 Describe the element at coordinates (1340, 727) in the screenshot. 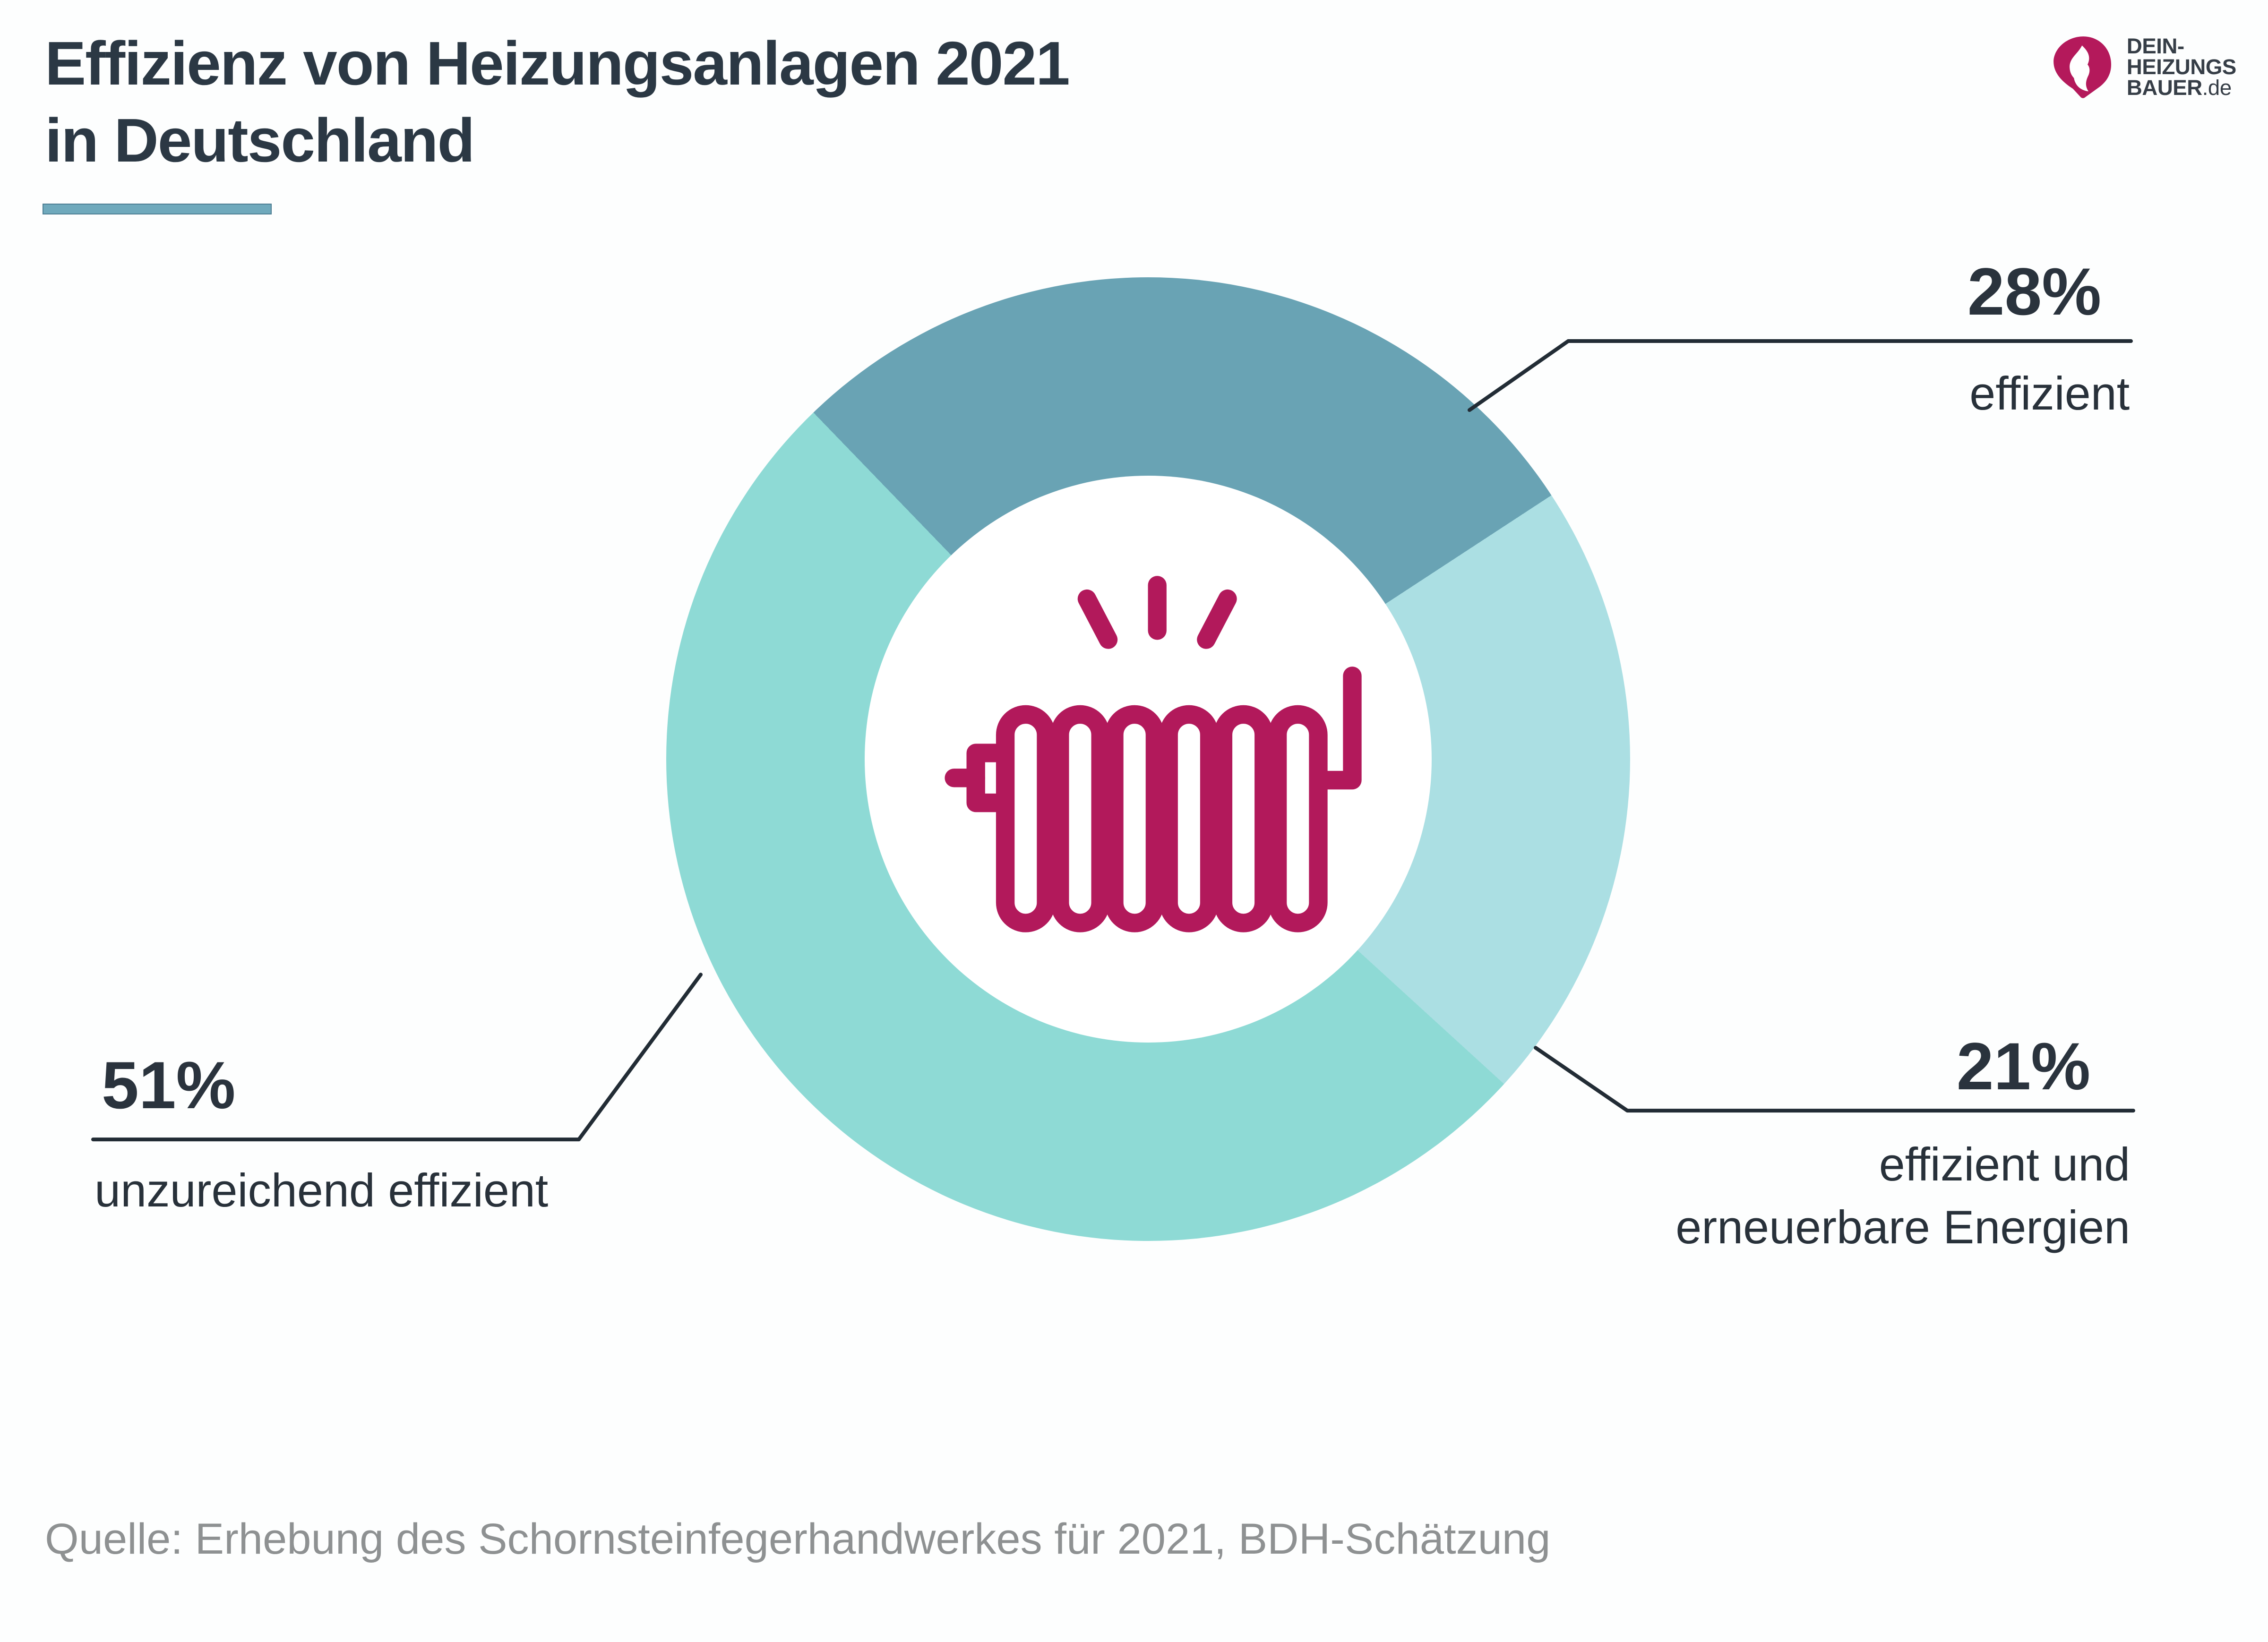

I see `radiator-right-pipe` at that location.